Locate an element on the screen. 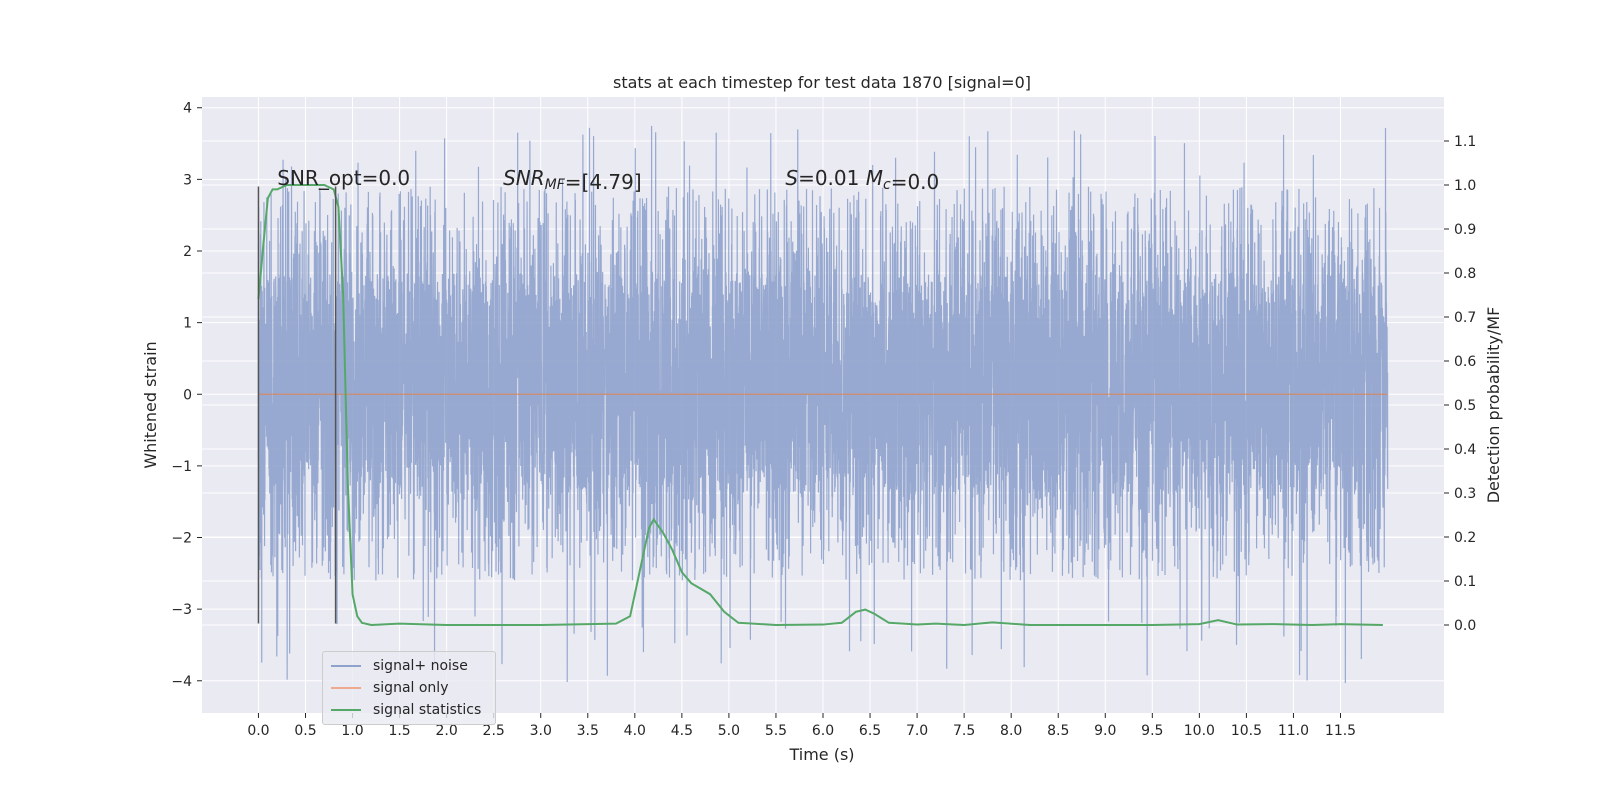 Image resolution: width=1600 pixels, height=800 pixels. x-tick-label: 2.0 is located at coordinates (447, 731).